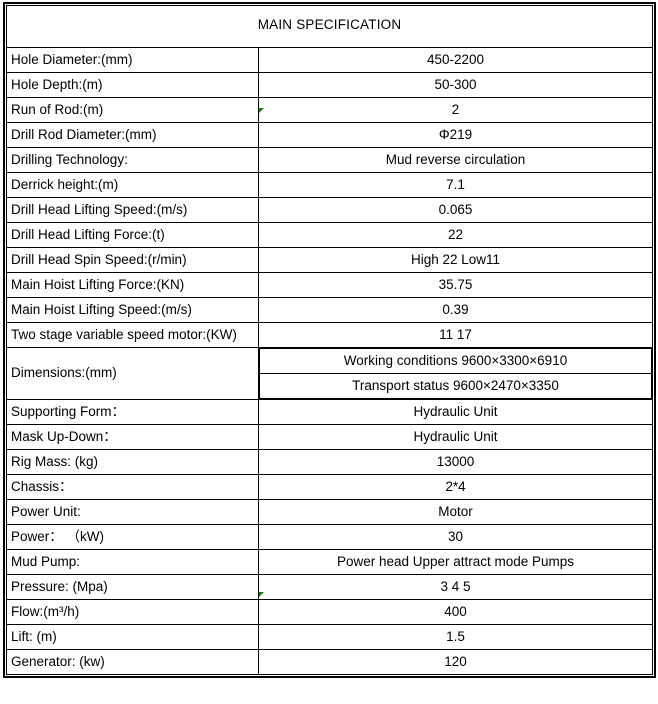 The width and height of the screenshot is (658, 704). I want to click on row-label: Mud Pump:, so click(132, 562).